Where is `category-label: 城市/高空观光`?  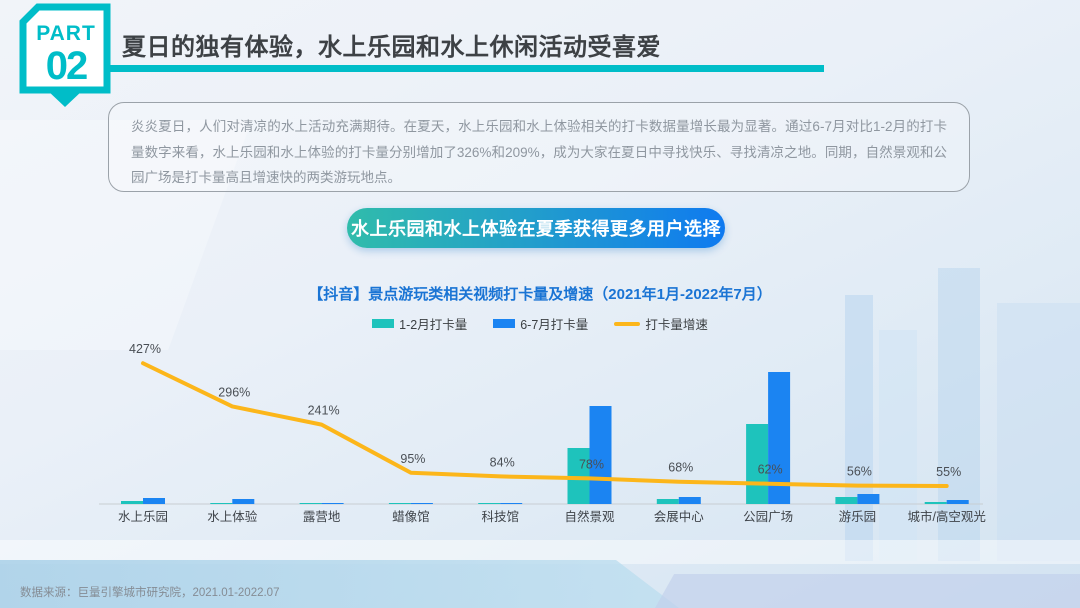
category-label: 城市/高空观光 is located at coordinates (946, 516).